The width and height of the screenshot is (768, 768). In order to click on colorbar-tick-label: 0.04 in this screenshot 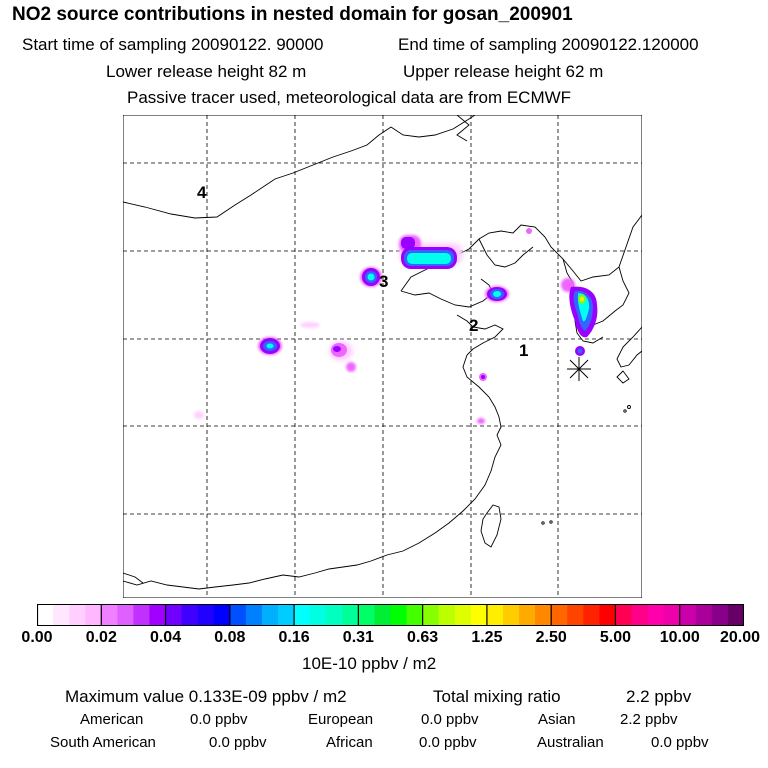, I will do `click(165, 637)`.